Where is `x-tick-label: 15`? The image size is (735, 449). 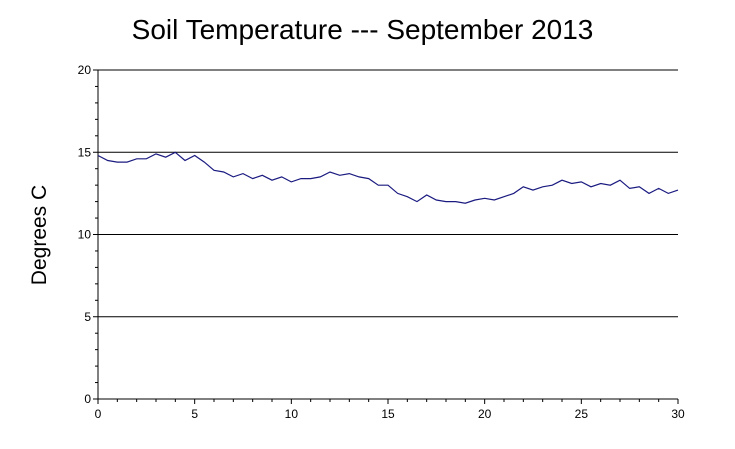 x-tick-label: 15 is located at coordinates (388, 414).